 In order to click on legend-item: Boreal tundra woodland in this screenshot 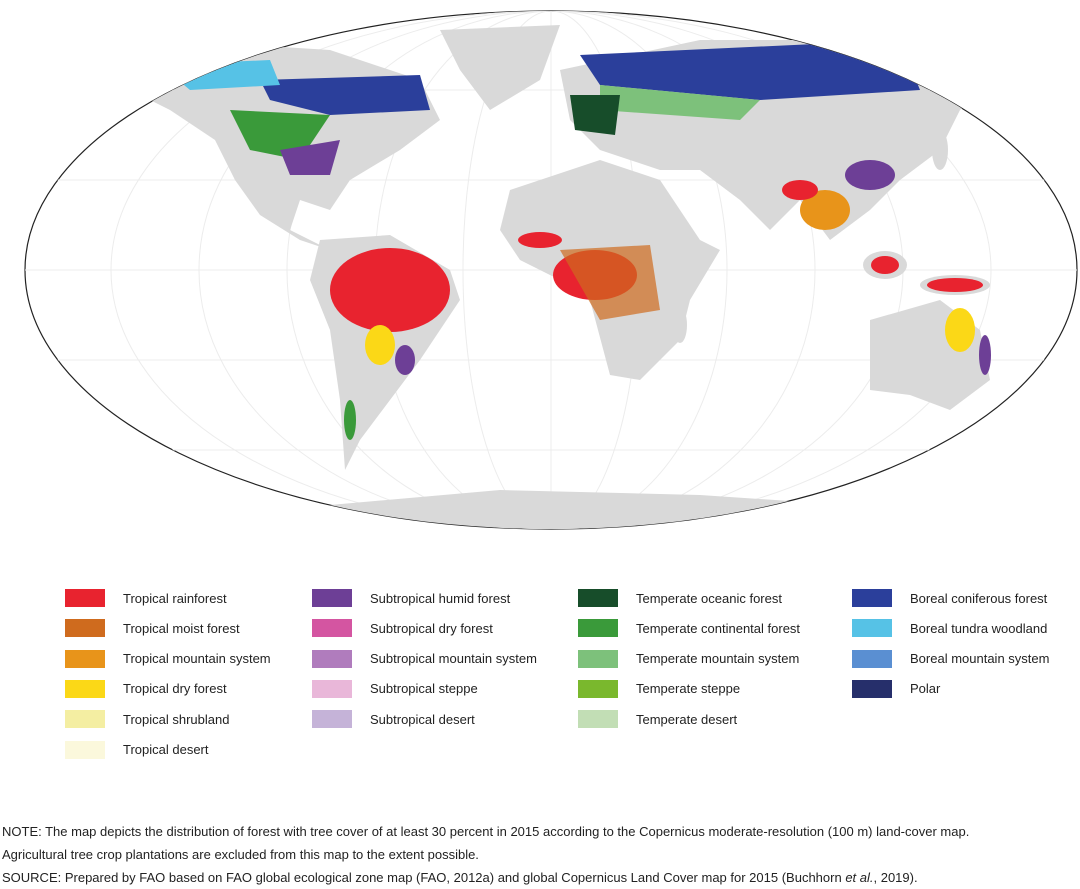, I will do `click(950, 628)`.